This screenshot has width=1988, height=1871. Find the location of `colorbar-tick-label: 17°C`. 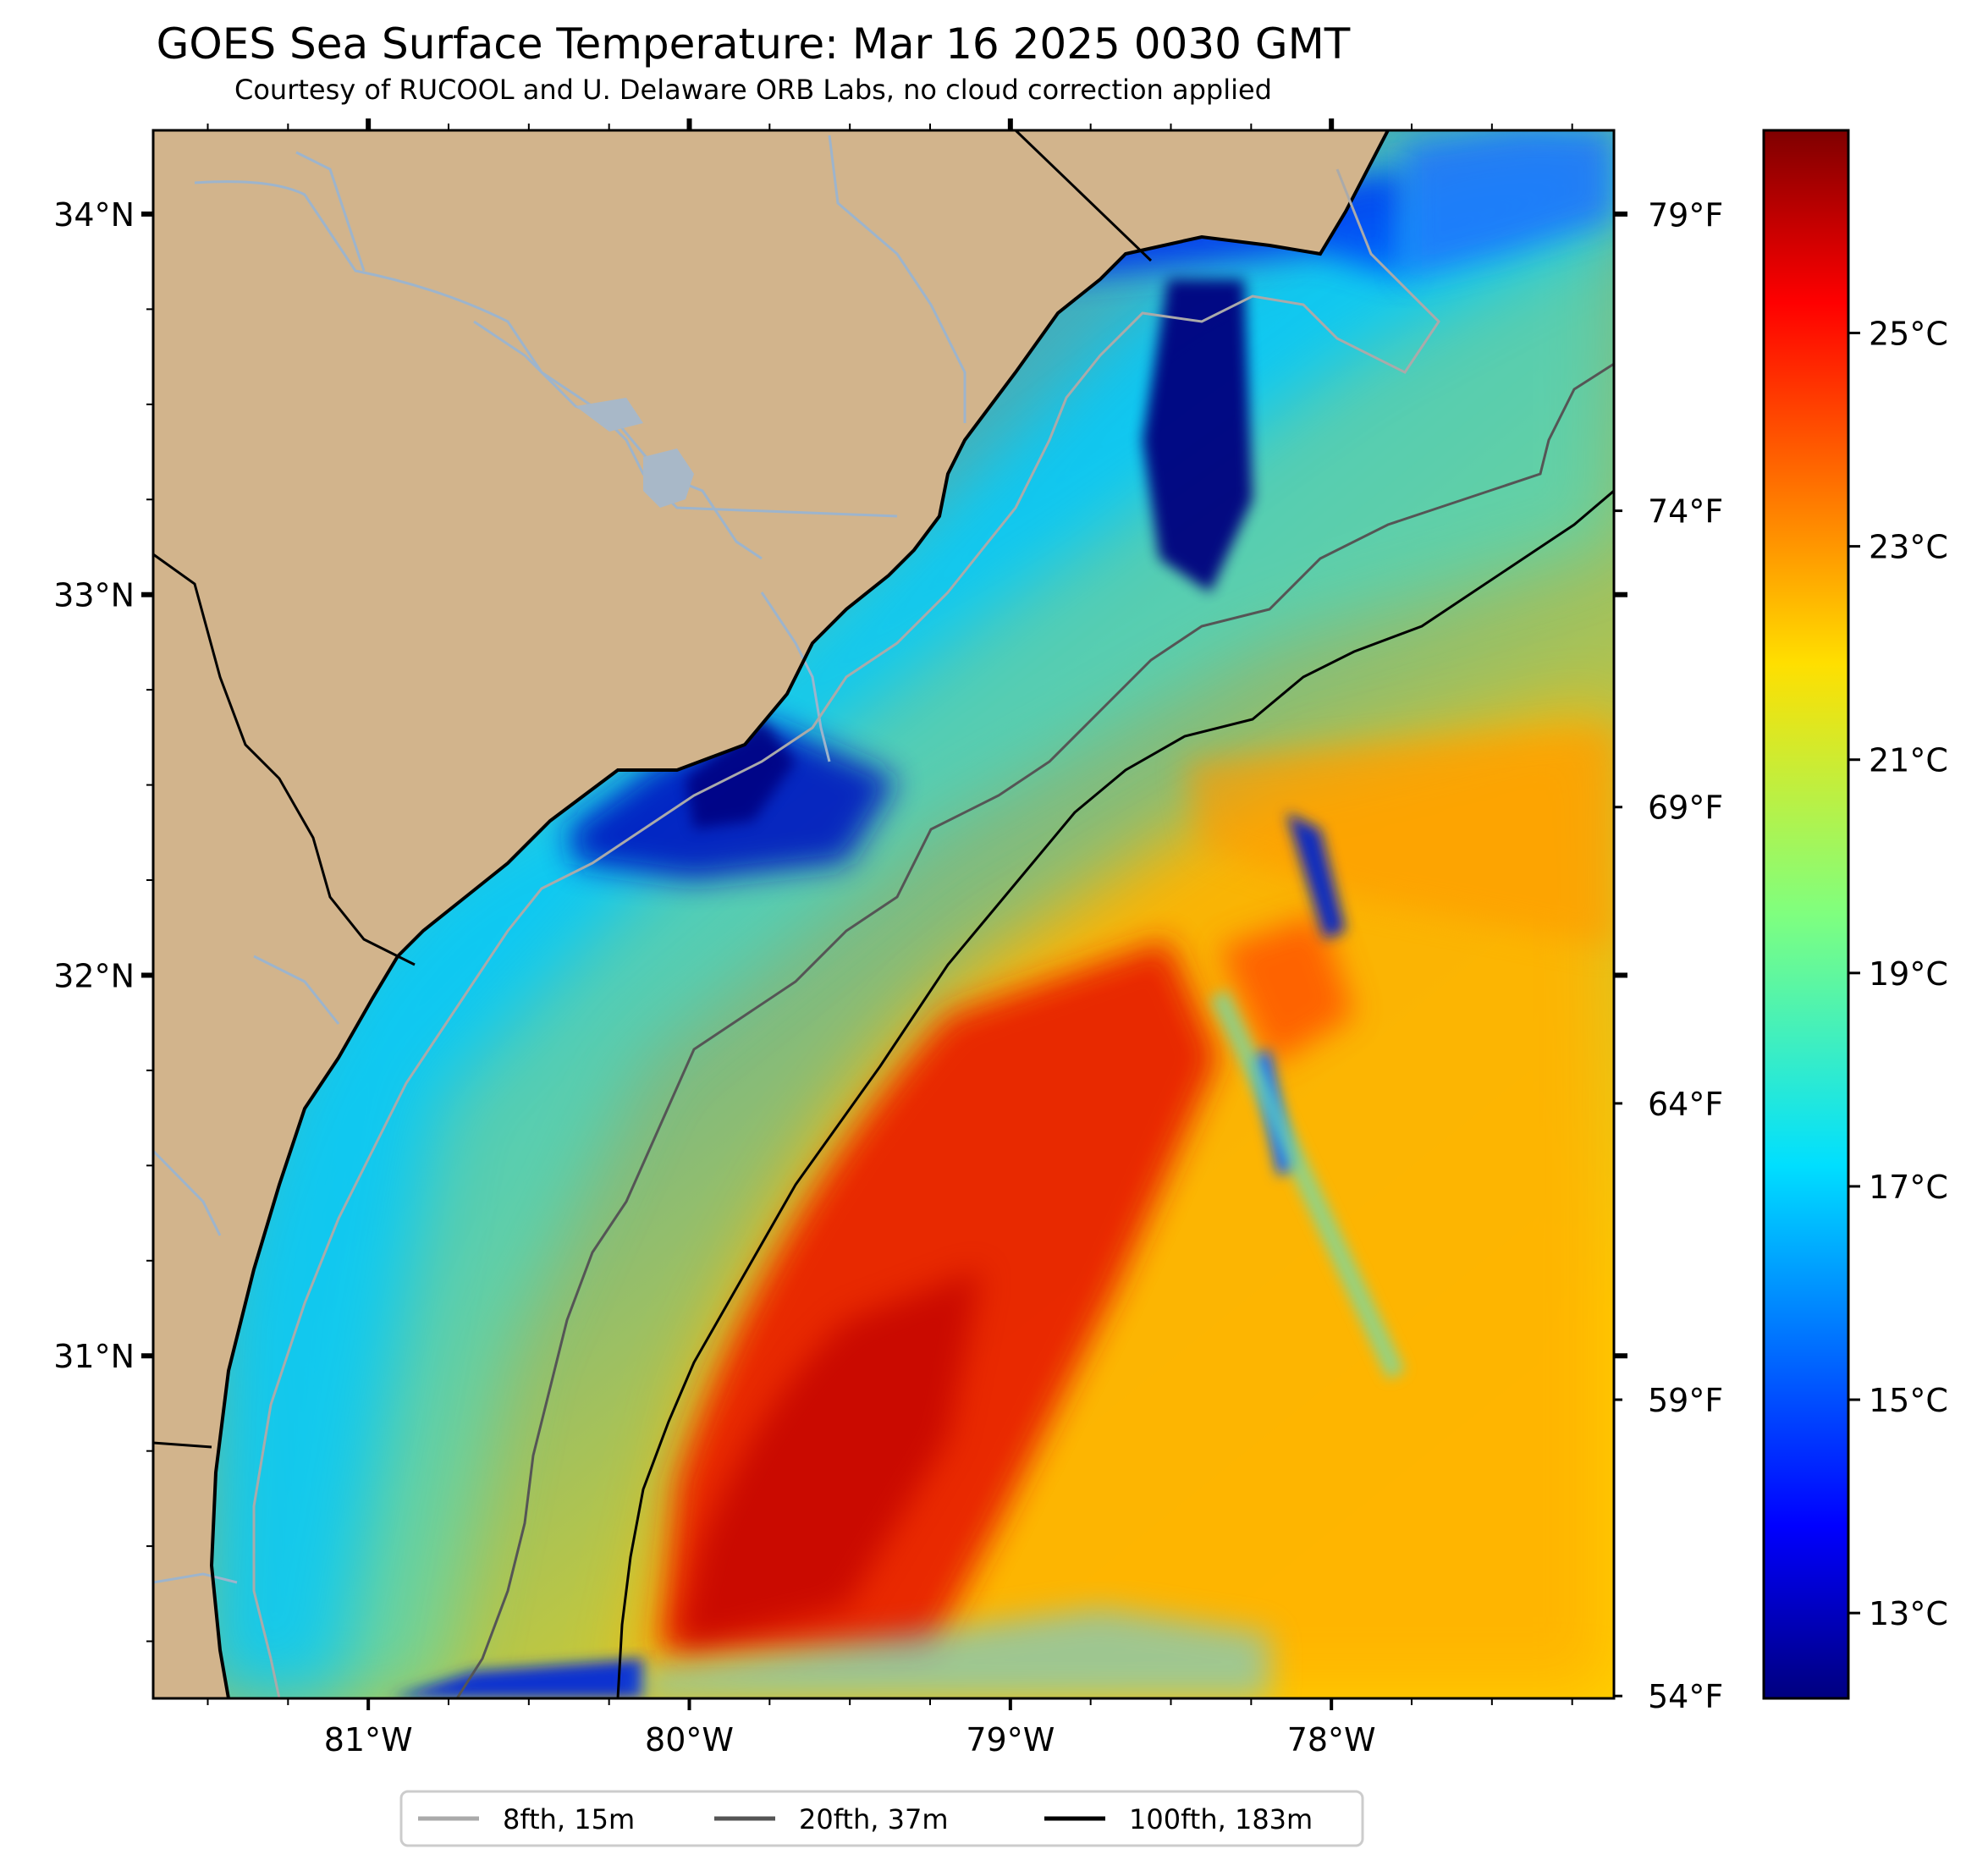

colorbar-tick-label: 17°C is located at coordinates (1908, 1188).